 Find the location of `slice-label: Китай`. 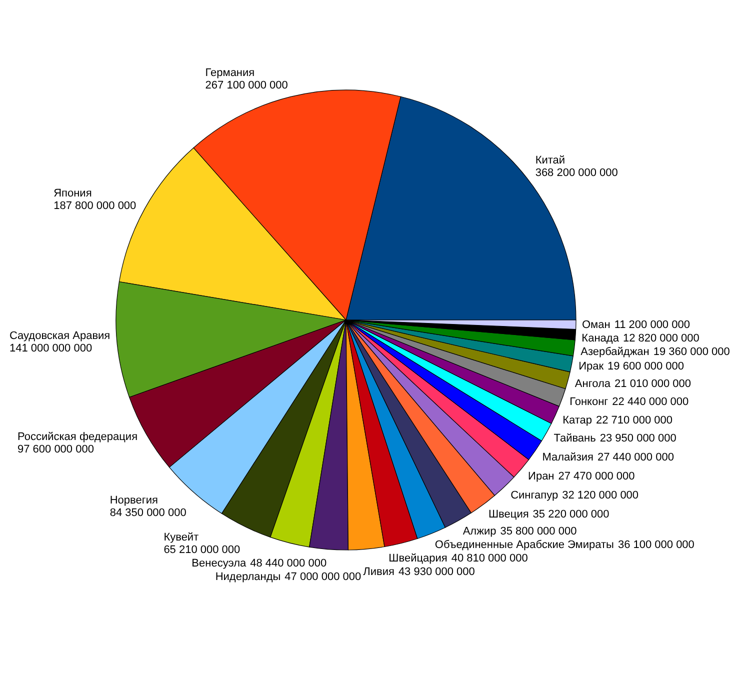

slice-label: Китай is located at coordinates (550, 160).